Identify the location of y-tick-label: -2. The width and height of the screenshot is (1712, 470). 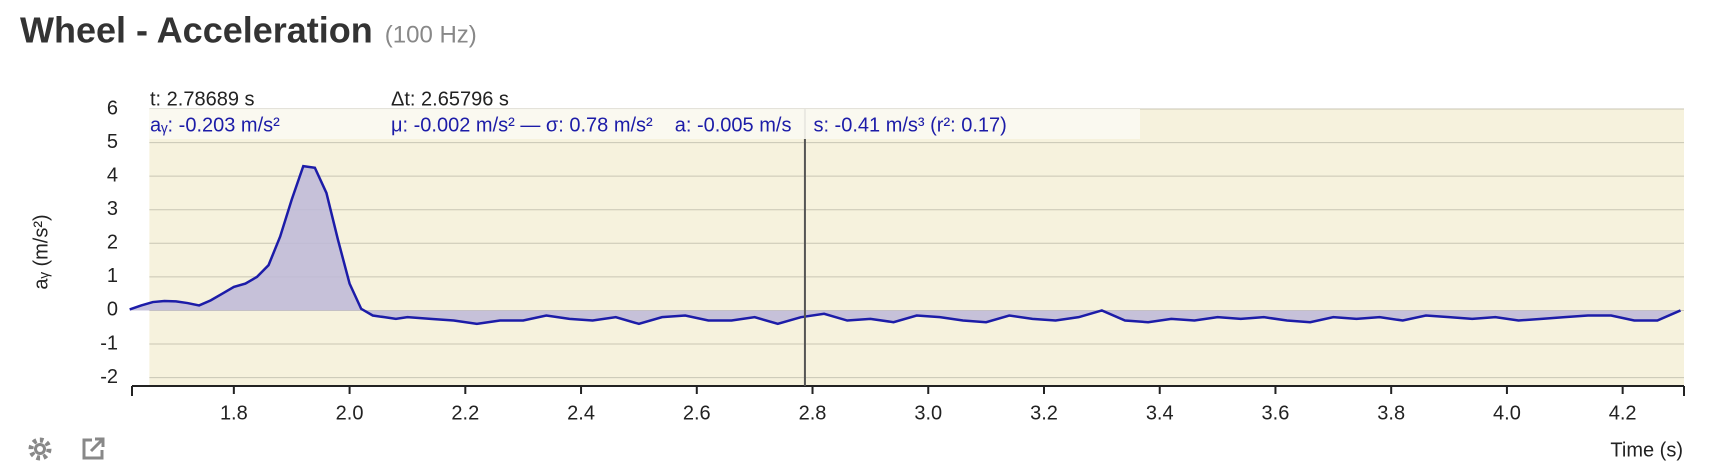
(109, 377).